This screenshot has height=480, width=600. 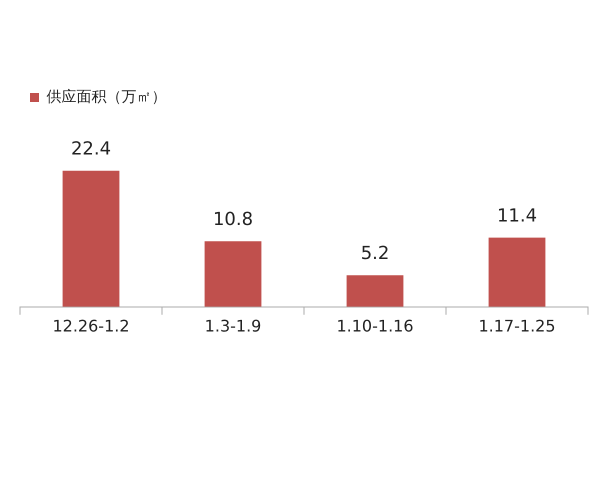 What do you see at coordinates (375, 253) in the screenshot?
I see `data-label: 5.2` at bounding box center [375, 253].